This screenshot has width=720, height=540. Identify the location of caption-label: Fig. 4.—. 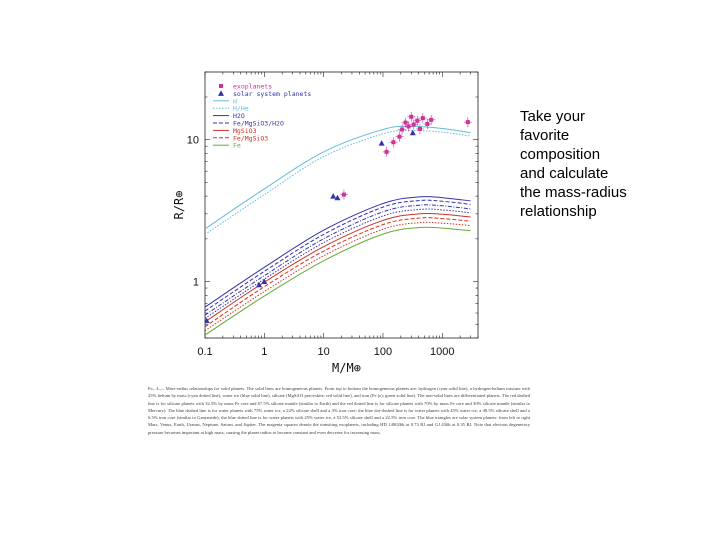
(156, 388).